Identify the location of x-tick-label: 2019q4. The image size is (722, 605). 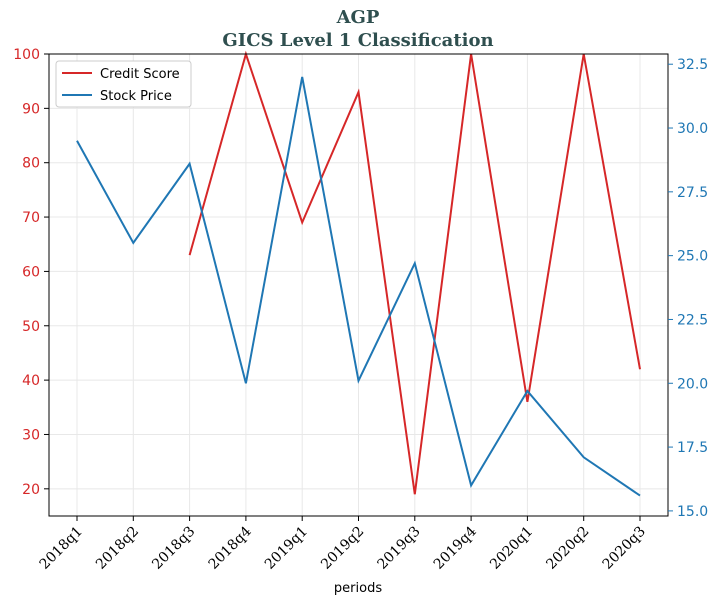
(455, 547).